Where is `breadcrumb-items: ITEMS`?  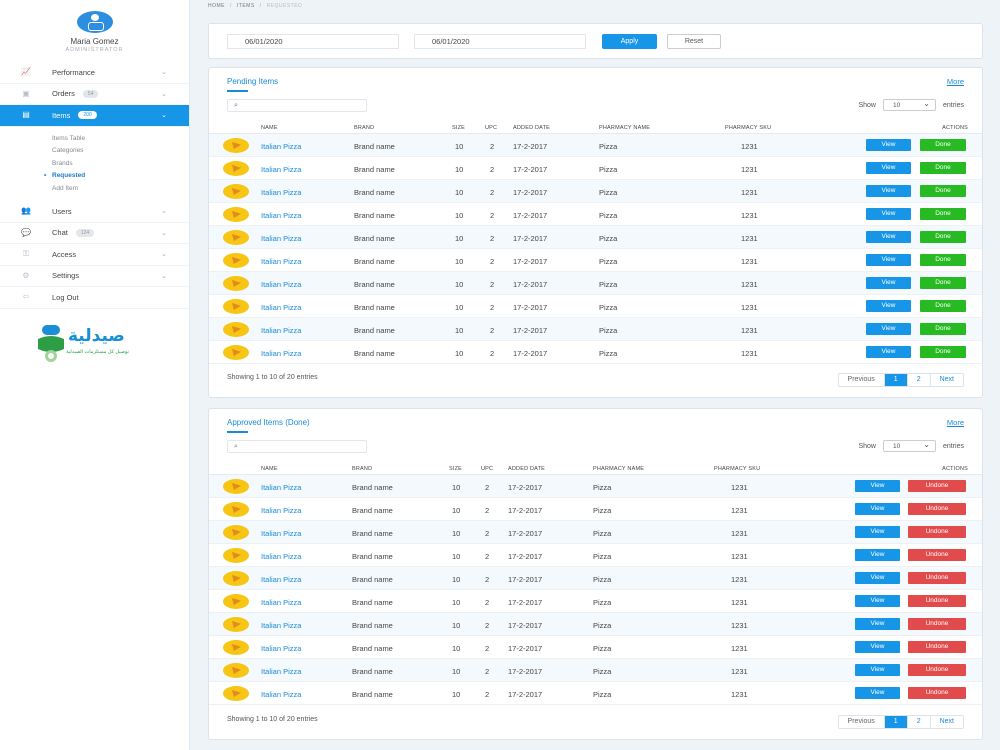
breadcrumb-items: ITEMS is located at coordinates (245, 6).